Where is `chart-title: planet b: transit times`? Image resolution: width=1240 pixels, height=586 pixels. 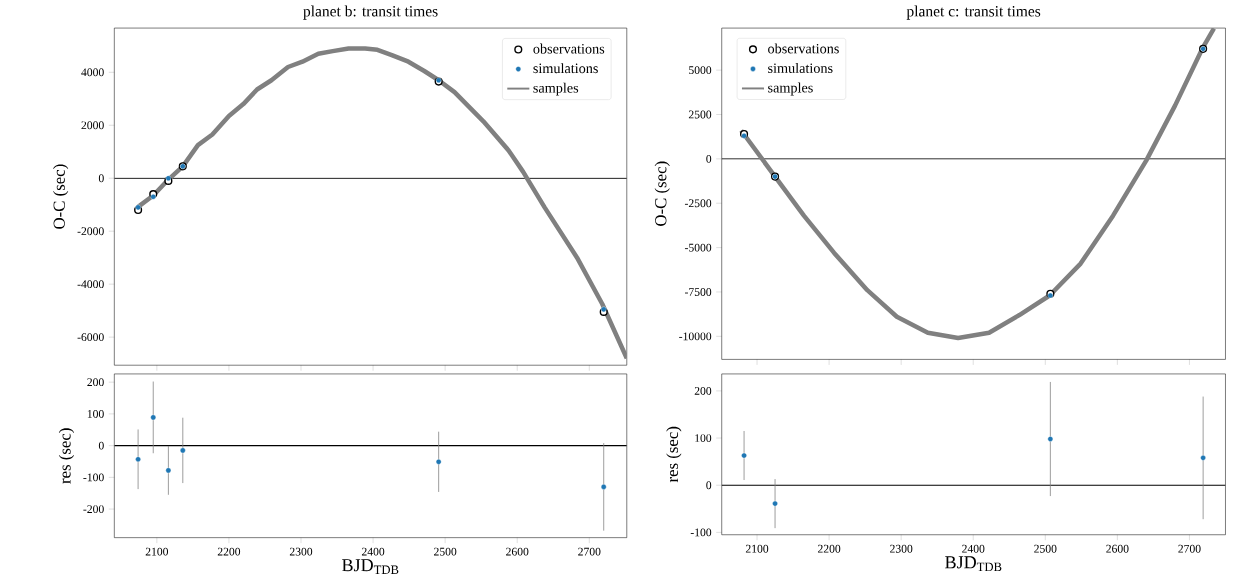 chart-title: planet b: transit times is located at coordinates (370, 12).